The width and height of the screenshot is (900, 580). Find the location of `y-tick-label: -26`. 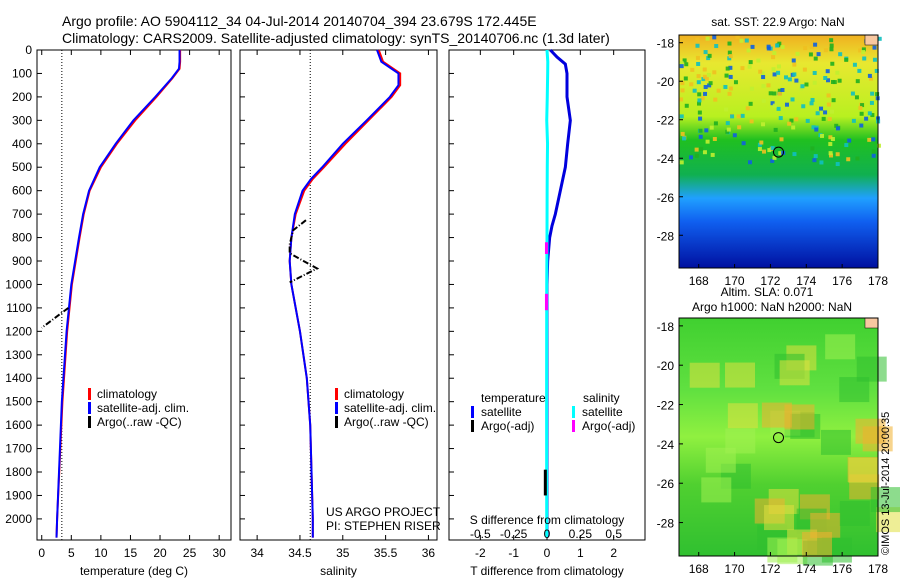

y-tick-label: -26 is located at coordinates (666, 198).